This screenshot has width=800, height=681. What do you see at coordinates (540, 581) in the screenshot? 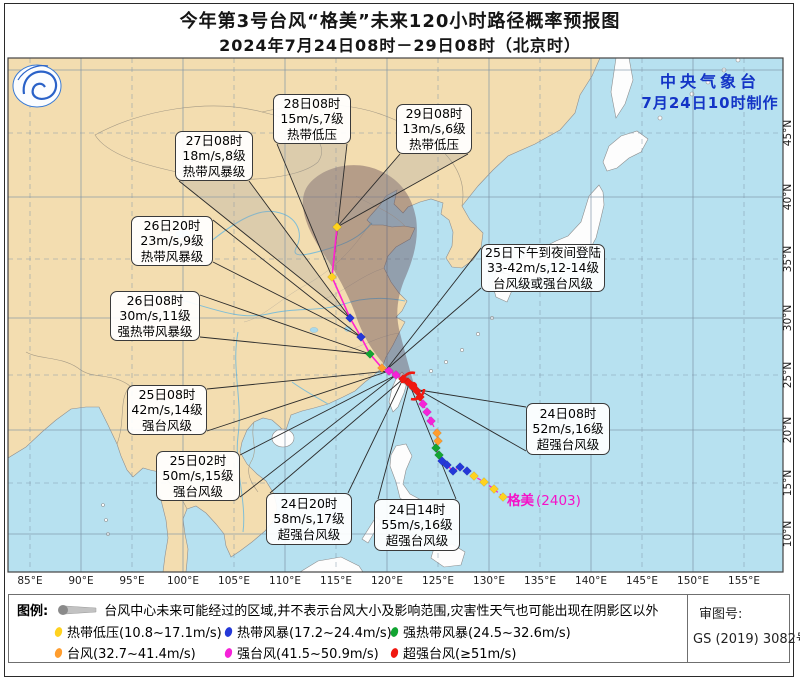
I see `lon-tick-label: 135°E` at bounding box center [540, 581].